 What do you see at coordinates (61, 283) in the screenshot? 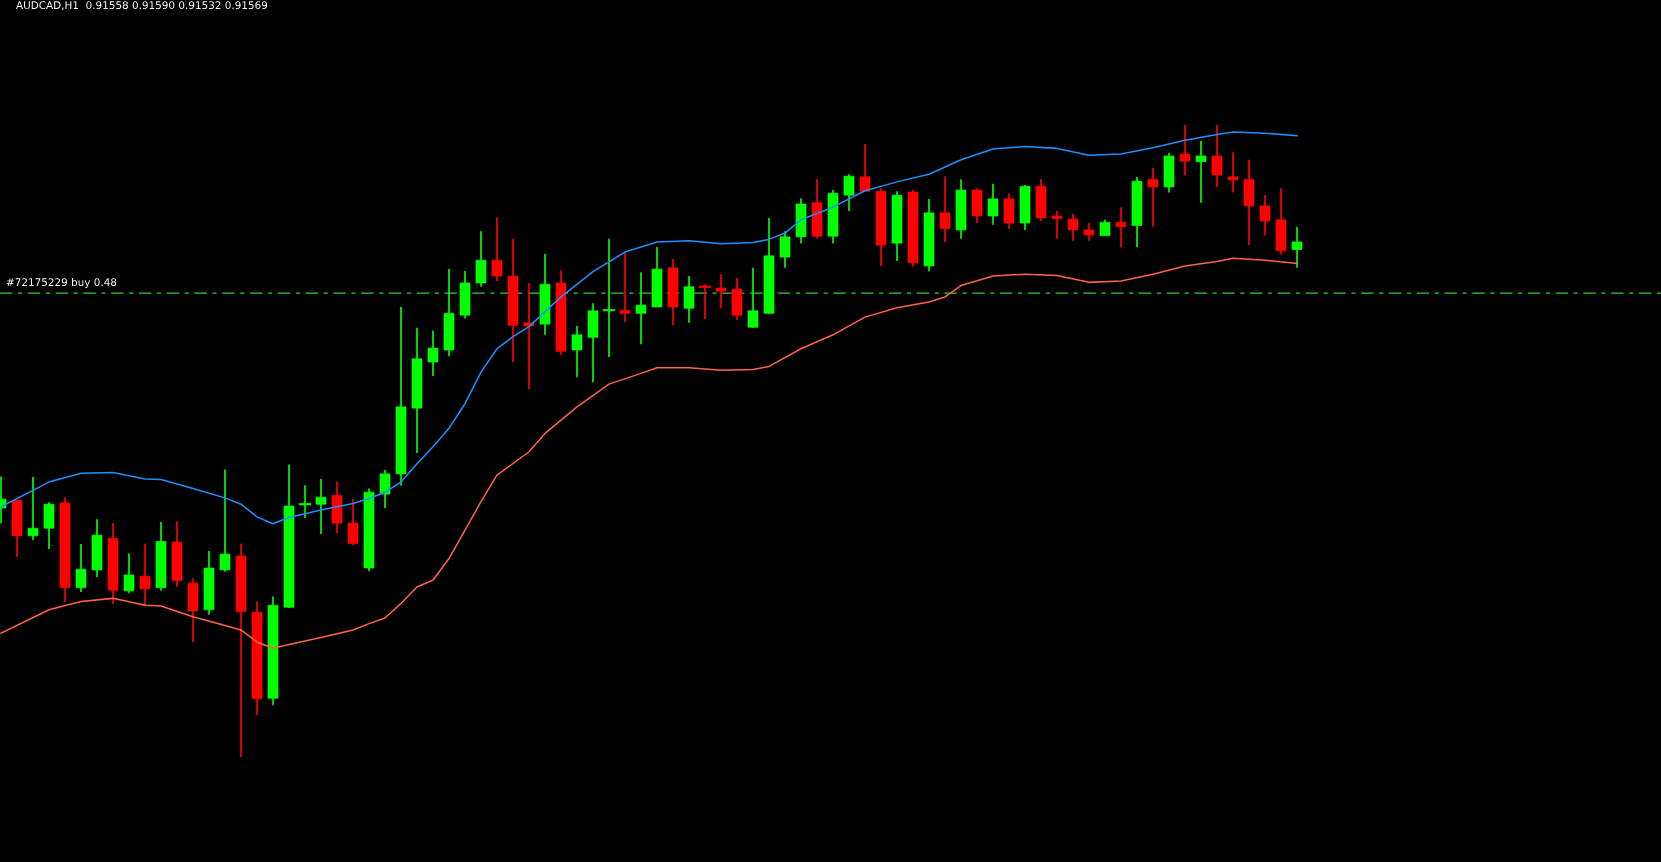
I see `ref-line-label: #72175229 buy 0.48` at bounding box center [61, 283].